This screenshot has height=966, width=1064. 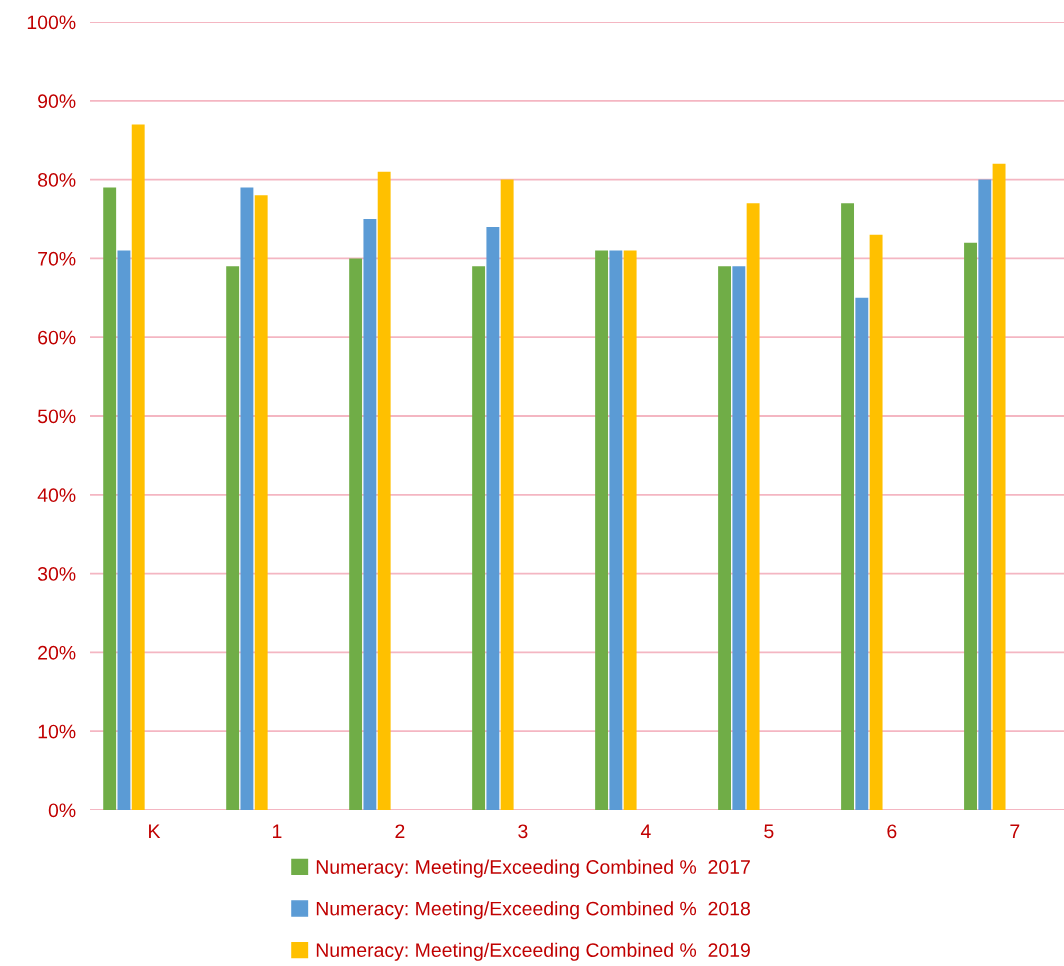 What do you see at coordinates (56, 416) in the screenshot?
I see `y-tick-label: 50%` at bounding box center [56, 416].